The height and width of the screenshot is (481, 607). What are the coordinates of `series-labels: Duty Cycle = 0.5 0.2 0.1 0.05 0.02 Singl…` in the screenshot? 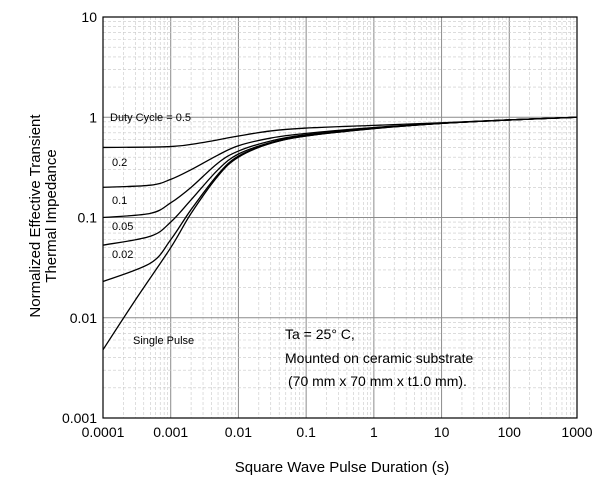 It's located at (152, 229).